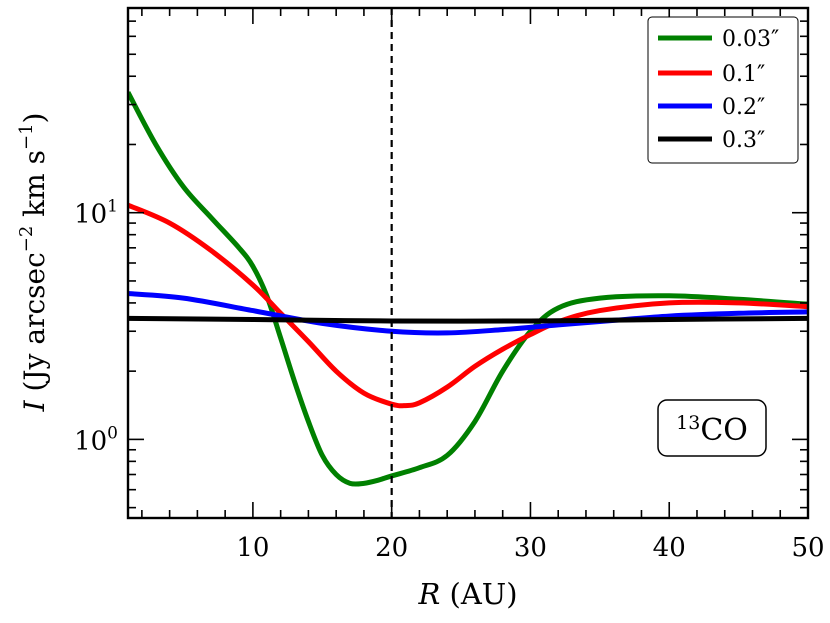 The height and width of the screenshot is (623, 830). I want to click on x-tick-labels: 10 20 30 40 50, so click(530, 548).